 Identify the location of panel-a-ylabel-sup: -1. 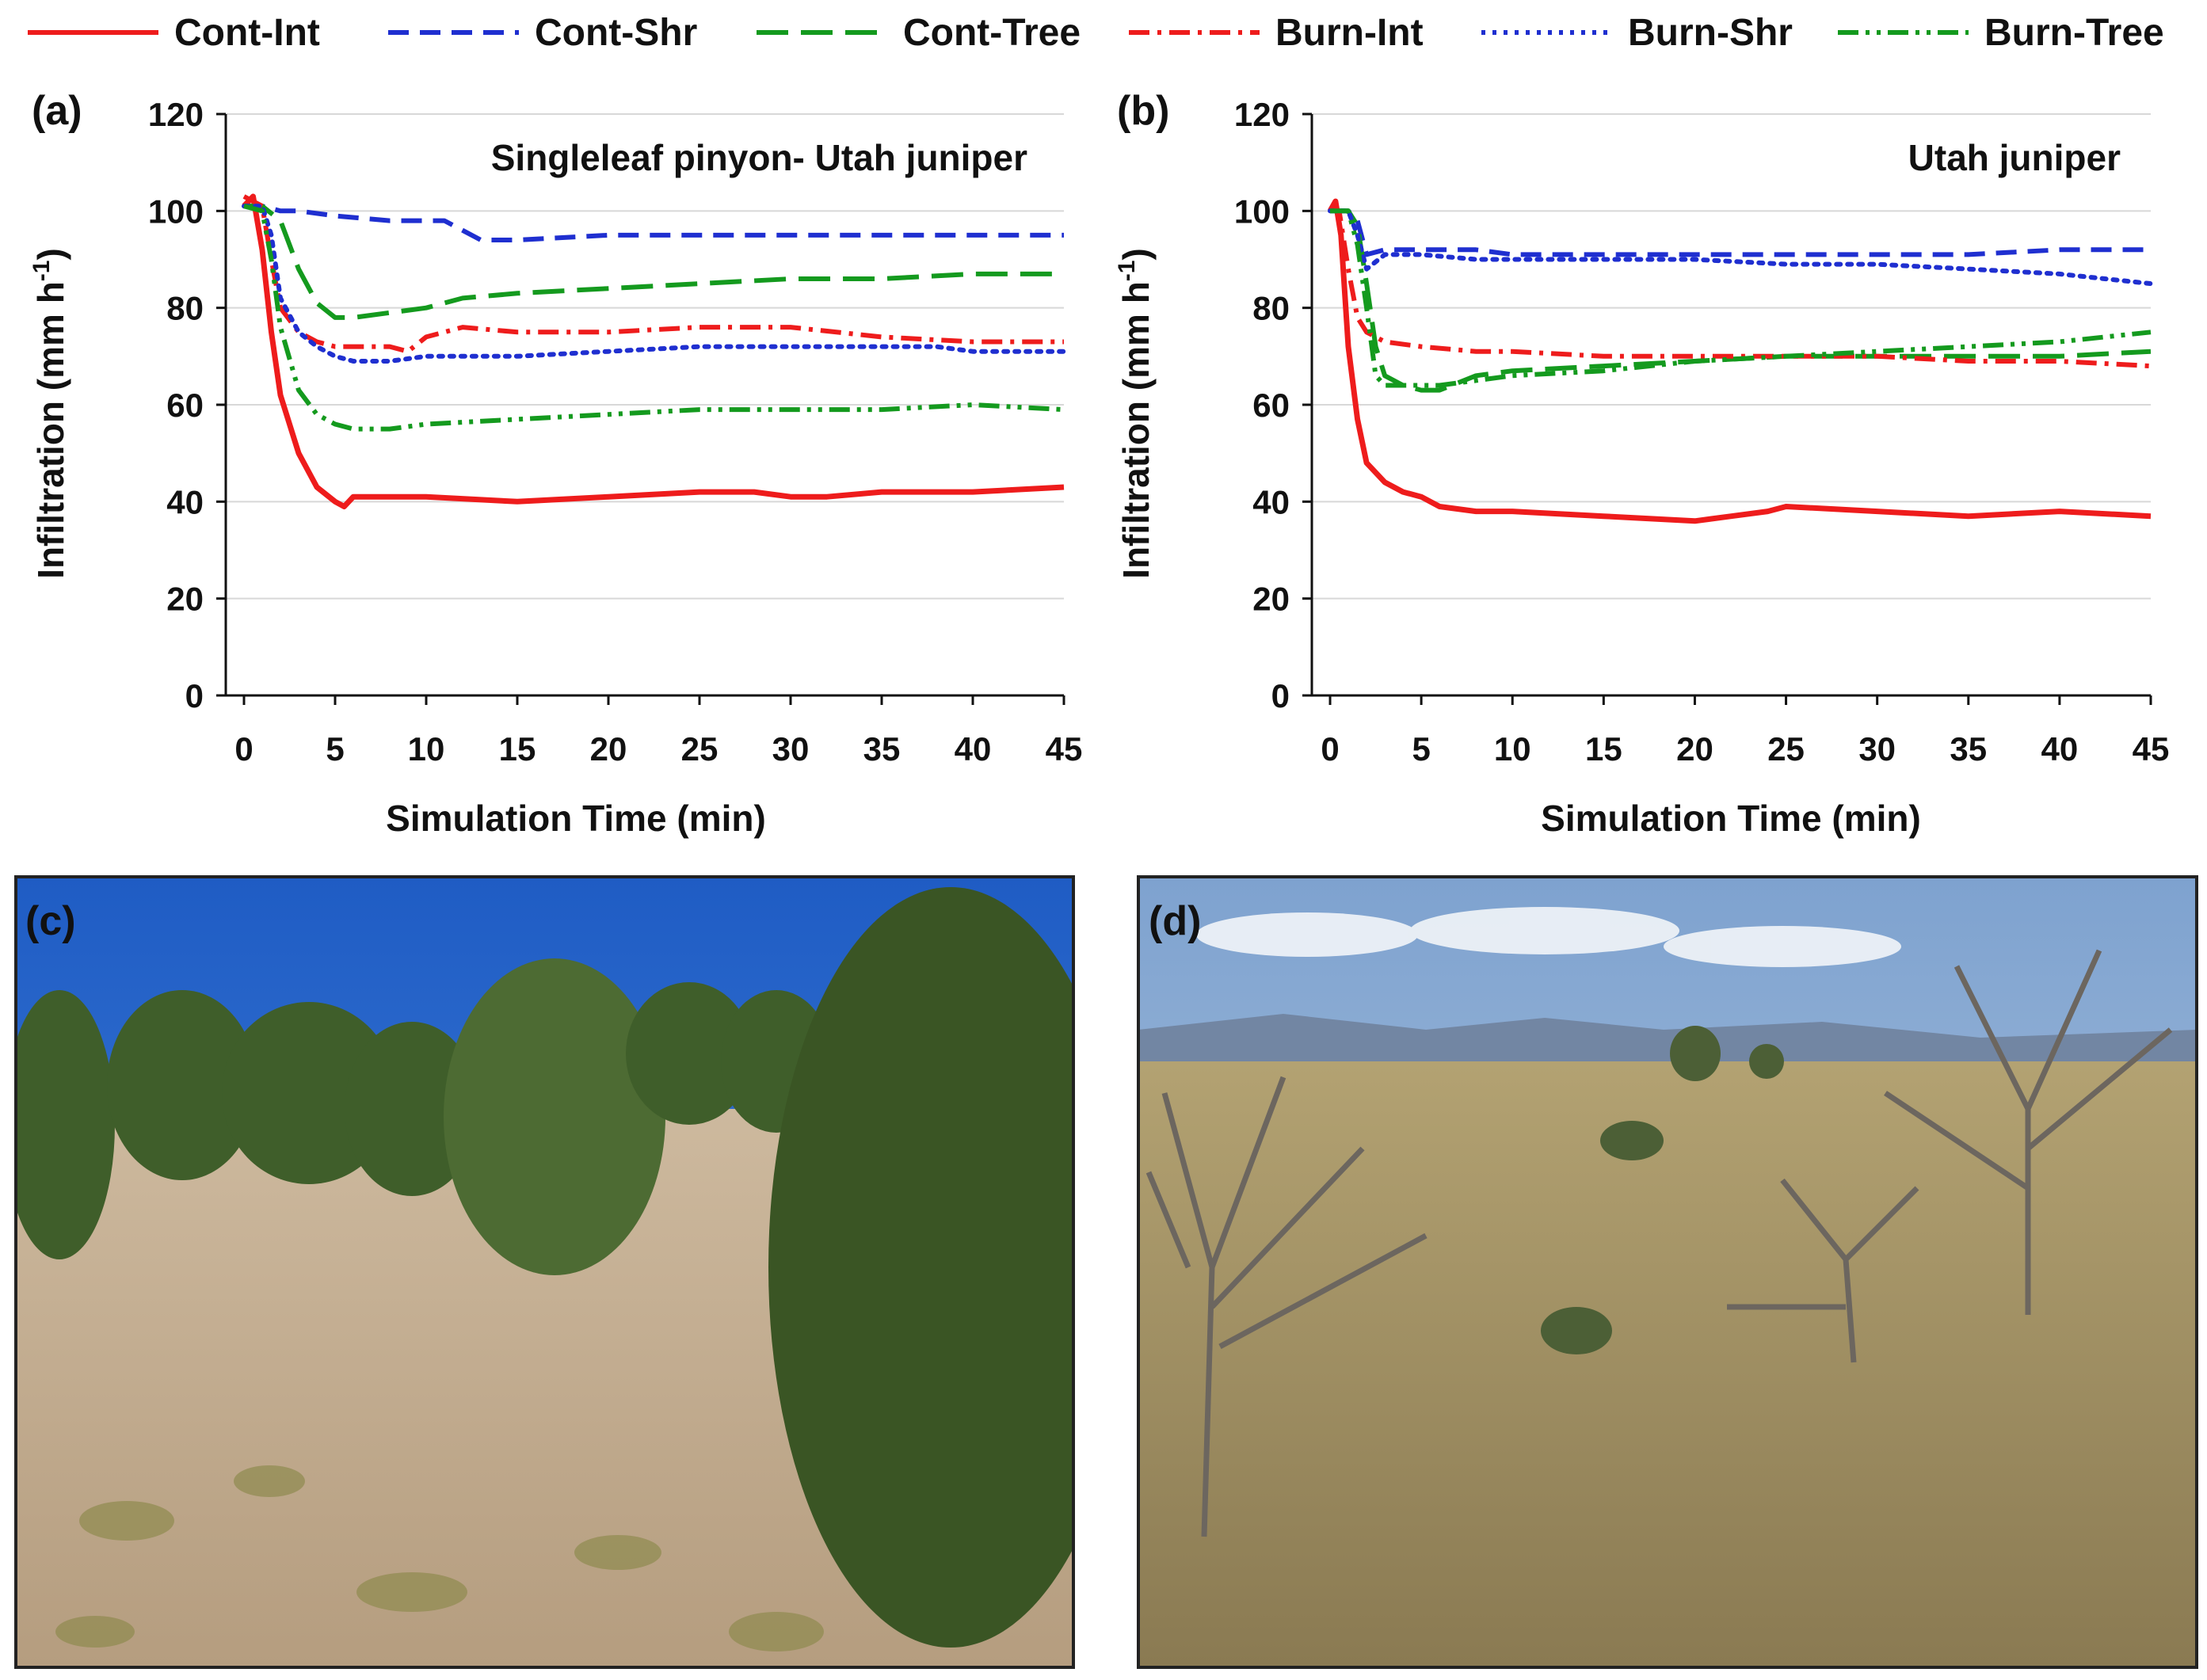
(42, 271).